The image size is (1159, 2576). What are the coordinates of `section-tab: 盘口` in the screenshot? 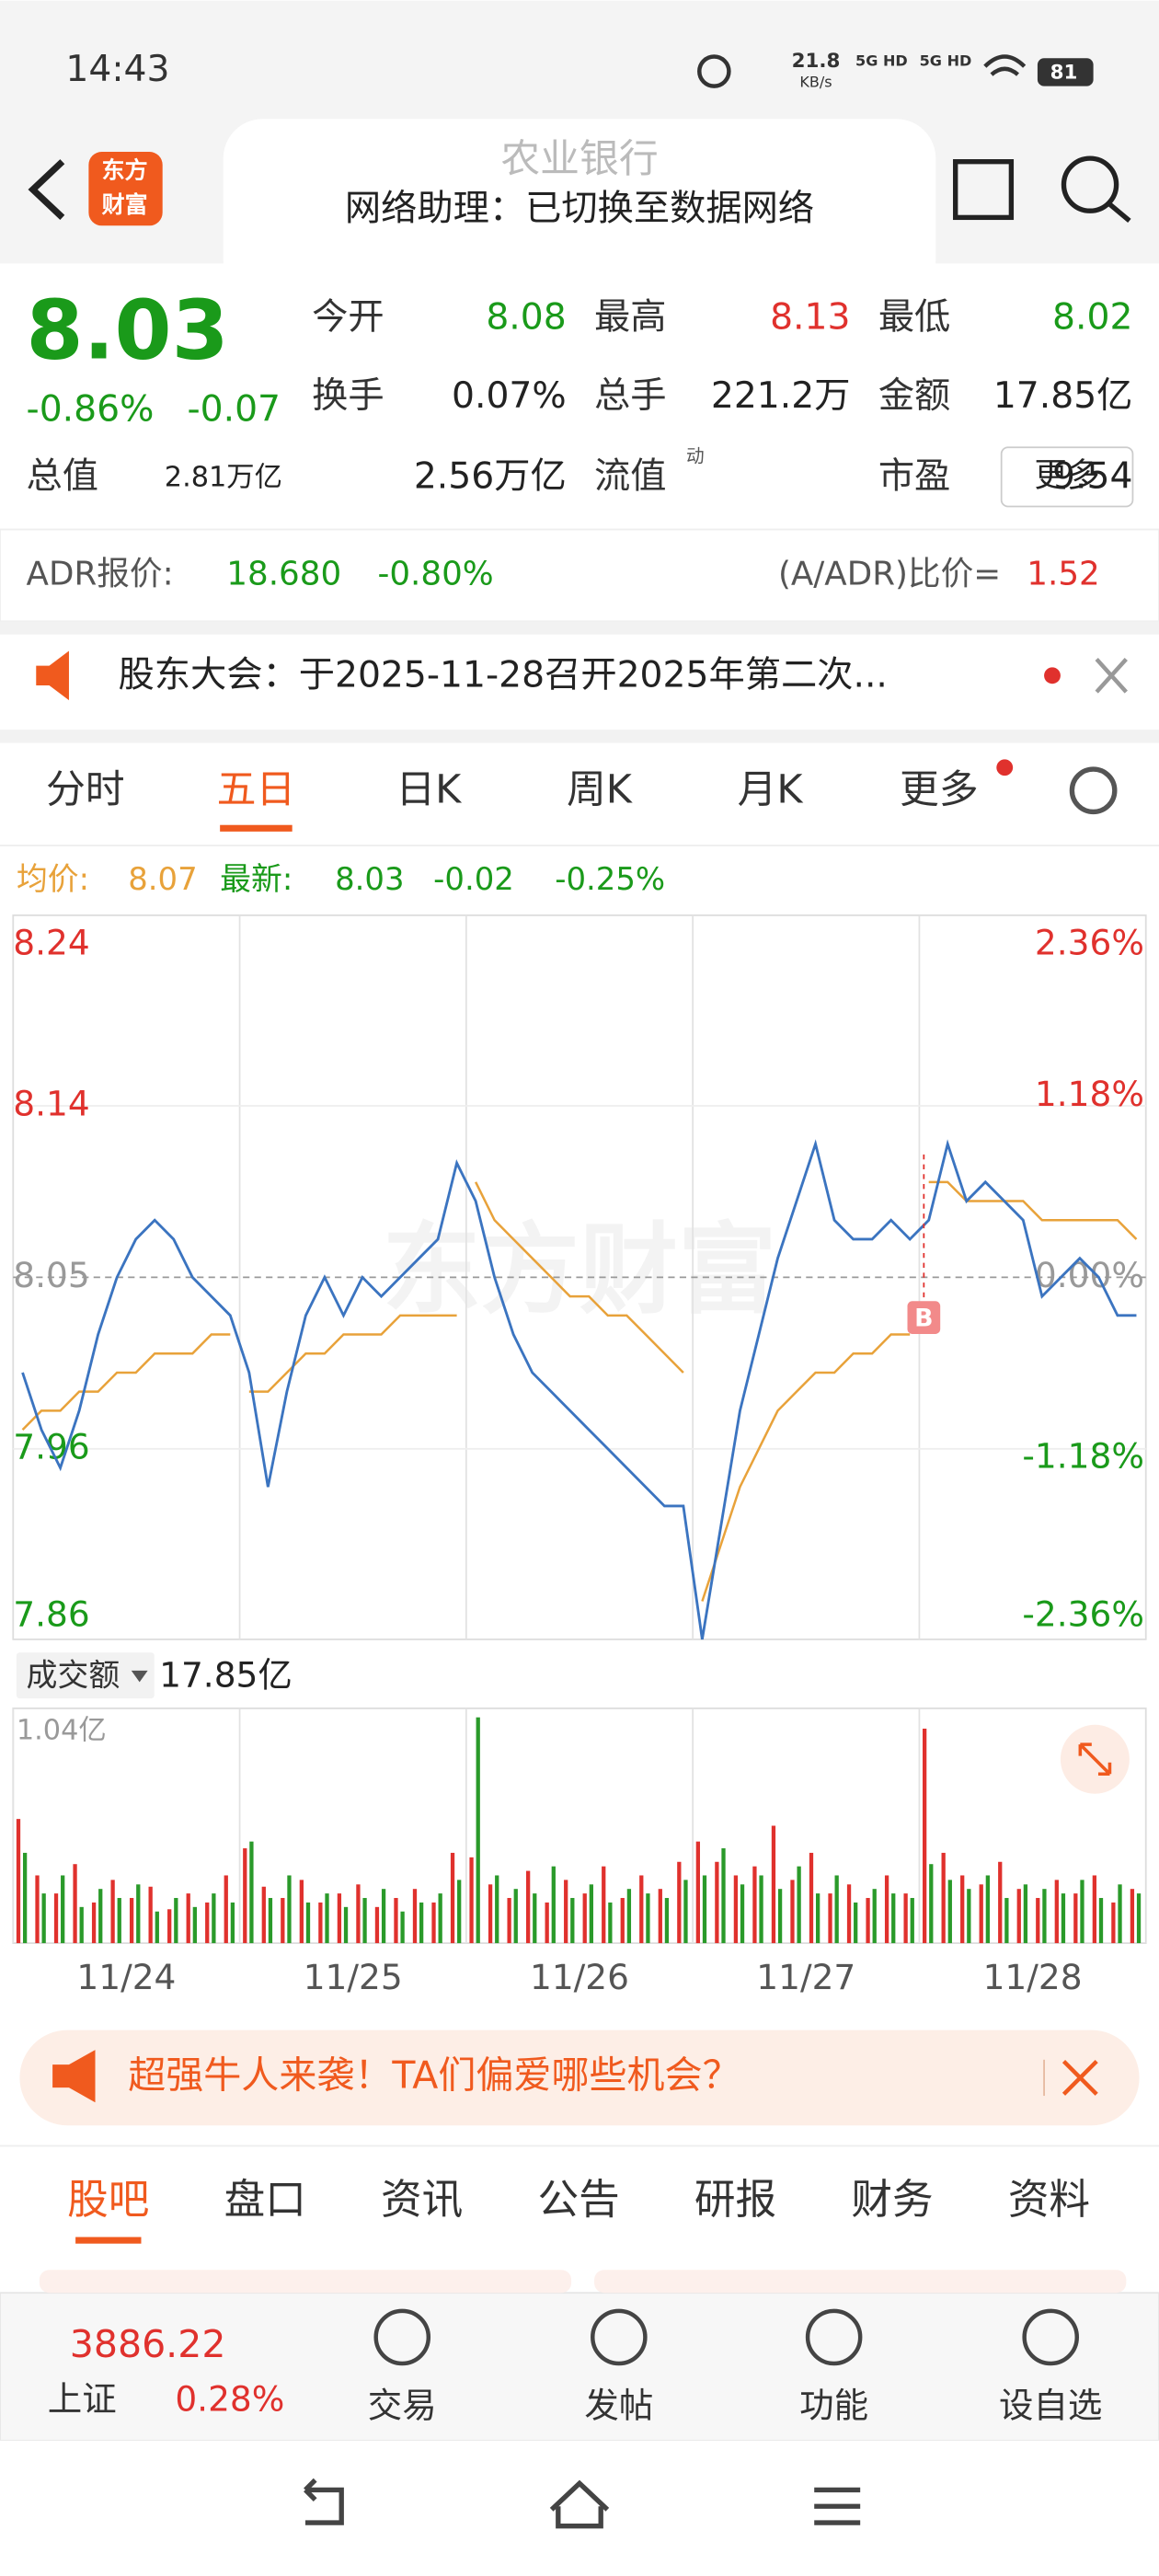 It's located at (265, 2200).